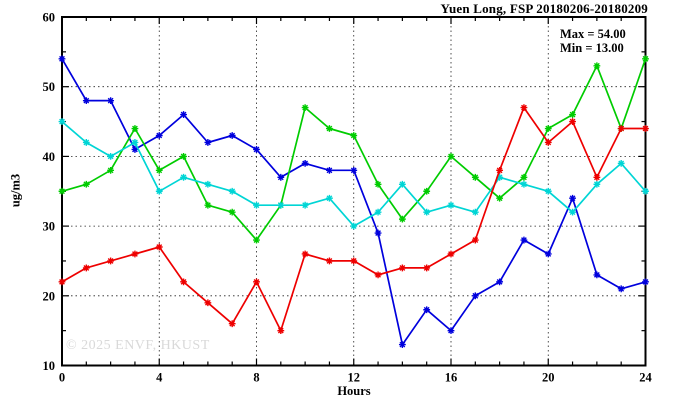 Image resolution: width=674 pixels, height=409 pixels. I want to click on y-tick-label: 20, so click(49, 296).